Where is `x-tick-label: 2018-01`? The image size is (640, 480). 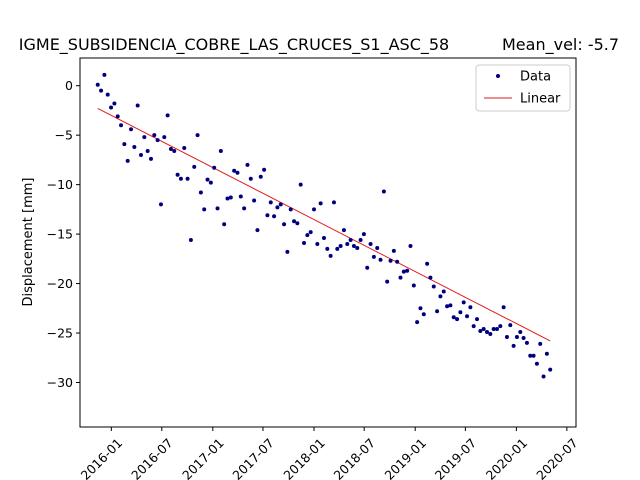
x-tick-label: 2018-01 is located at coordinates (304, 457).